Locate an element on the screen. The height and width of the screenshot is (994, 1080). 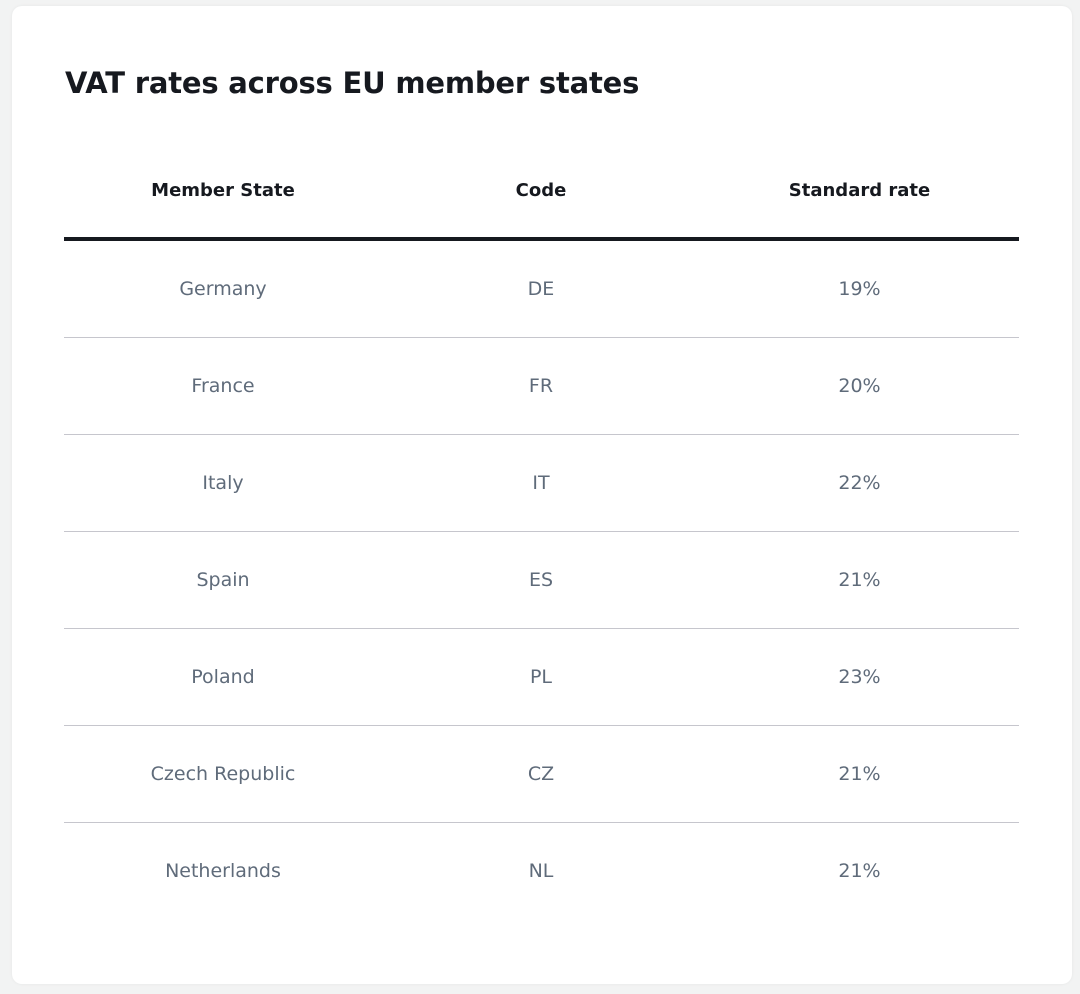
member-state-cell: Spain is located at coordinates (223, 580).